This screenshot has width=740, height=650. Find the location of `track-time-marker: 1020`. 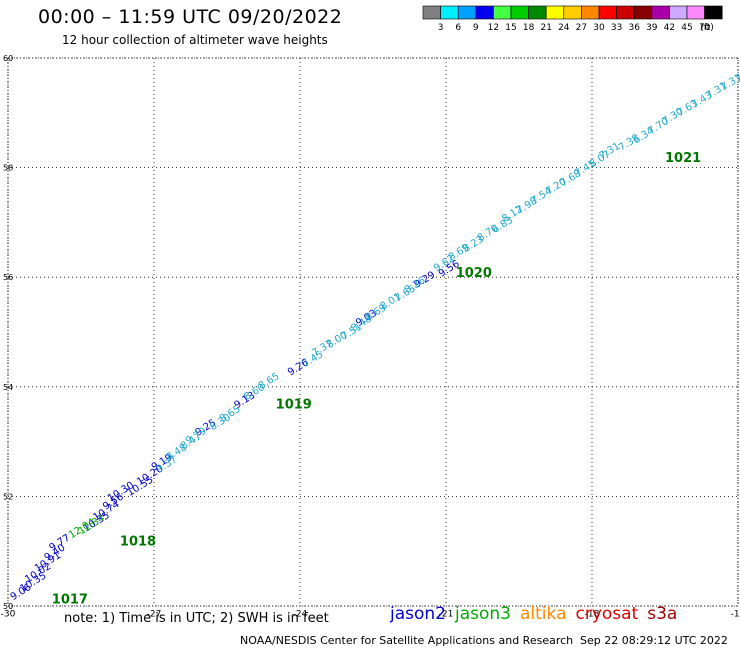

track-time-marker: 1020 is located at coordinates (474, 273).